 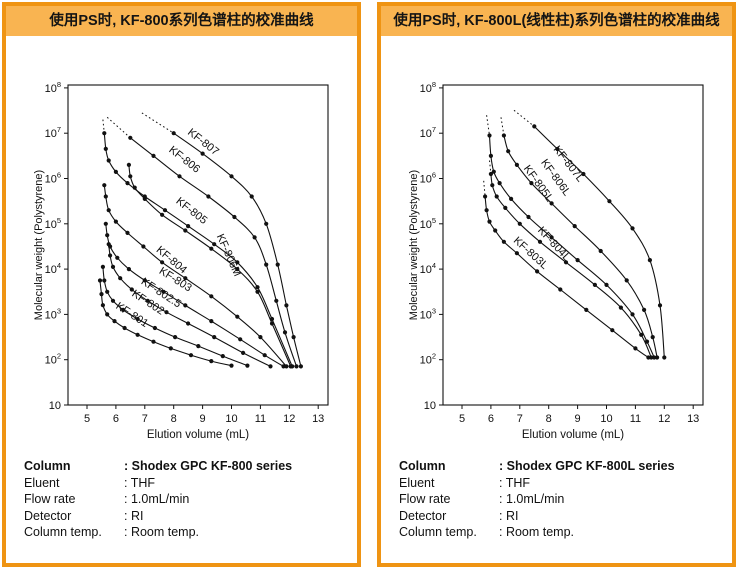 What do you see at coordinates (587, 466) in the screenshot?
I see `spec-value: : Shodex GPC KF-800L series` at bounding box center [587, 466].